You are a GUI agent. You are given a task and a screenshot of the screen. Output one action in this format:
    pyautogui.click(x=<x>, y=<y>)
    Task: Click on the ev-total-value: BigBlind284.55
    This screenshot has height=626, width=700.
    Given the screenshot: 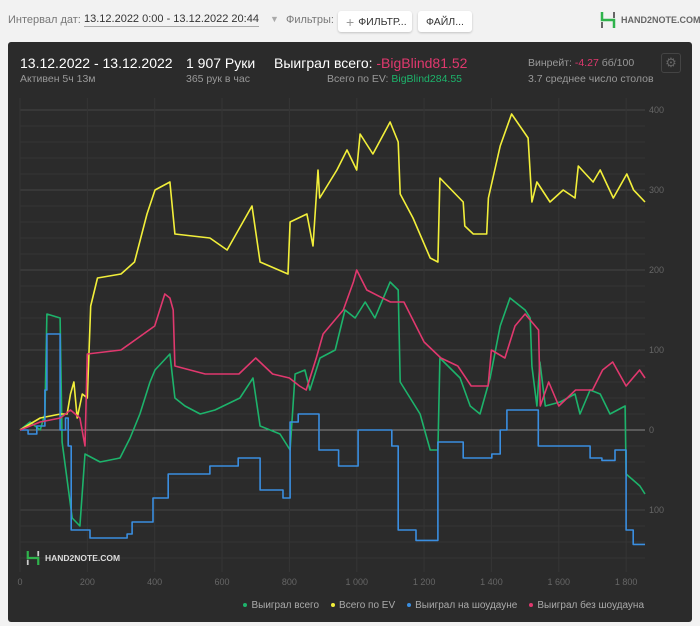 What is the action you would take?
    pyautogui.click(x=426, y=79)
    